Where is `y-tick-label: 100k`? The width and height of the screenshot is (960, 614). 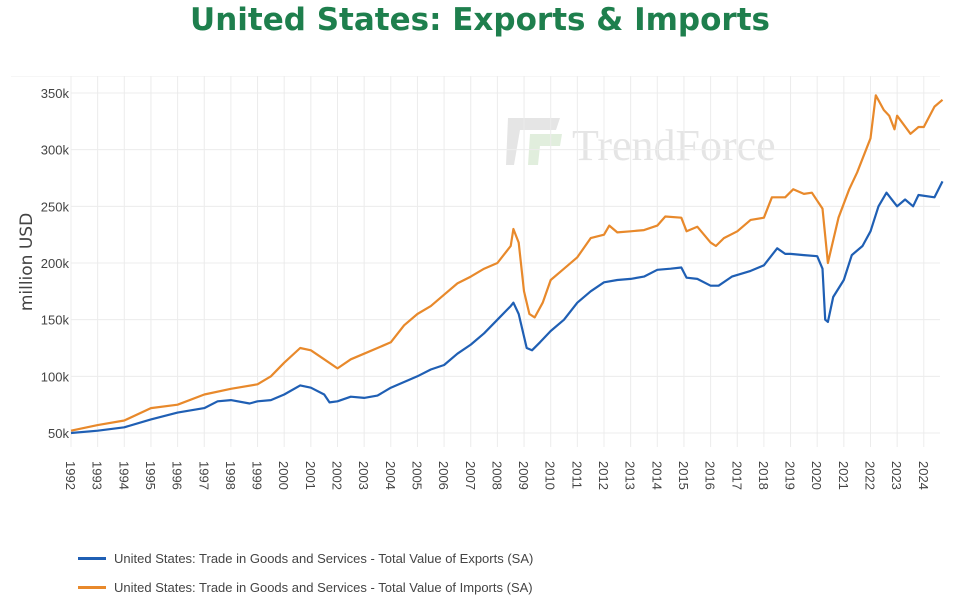
y-tick-label: 100k is located at coordinates (55, 376).